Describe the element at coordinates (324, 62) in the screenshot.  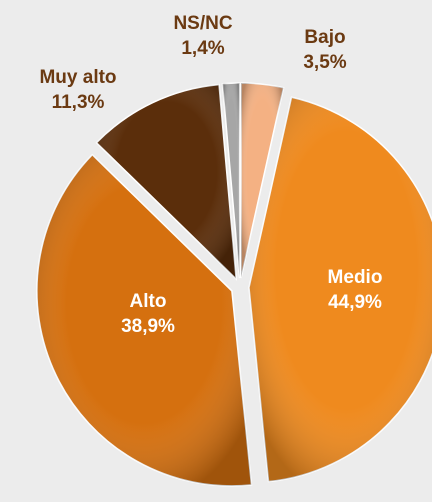
I see `slice-value-label: 3,5%` at that location.